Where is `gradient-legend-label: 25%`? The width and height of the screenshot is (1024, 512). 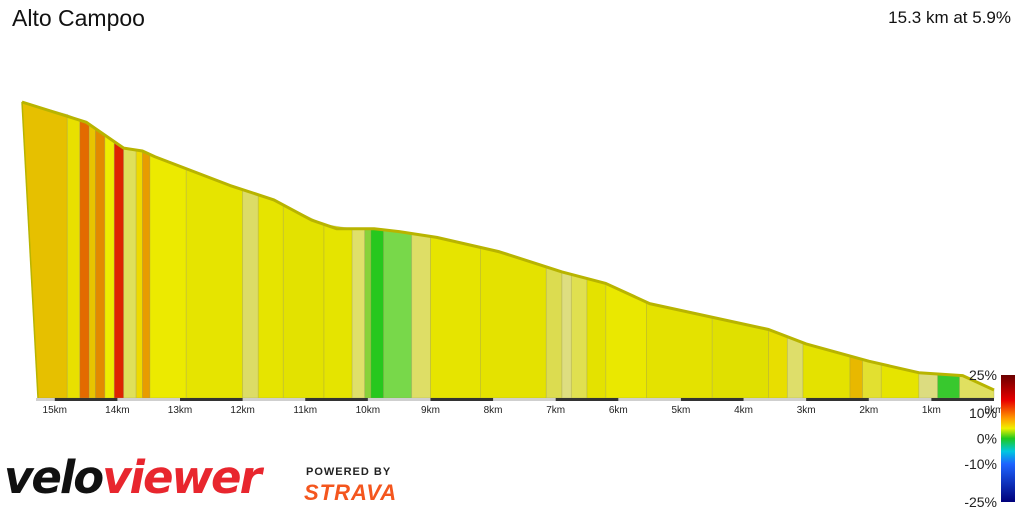 gradient-legend-label: 25% is located at coordinates (983, 375).